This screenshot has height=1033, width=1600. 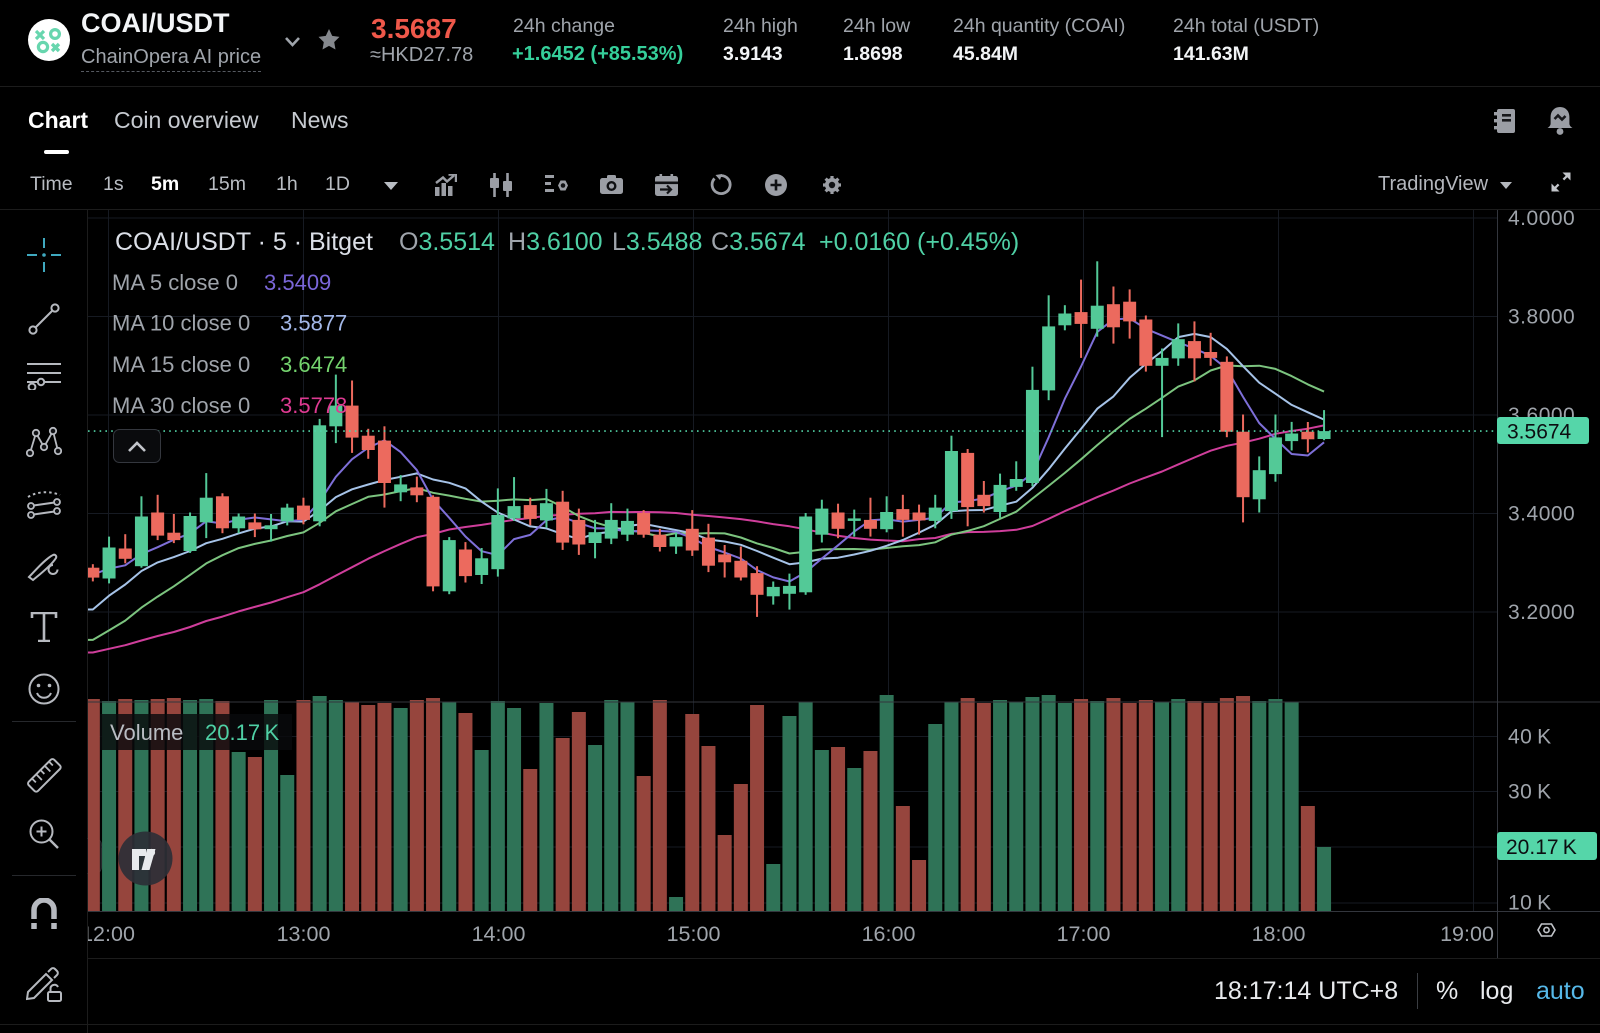 I want to click on svg-text: 18:00, so click(x=1279, y=934).